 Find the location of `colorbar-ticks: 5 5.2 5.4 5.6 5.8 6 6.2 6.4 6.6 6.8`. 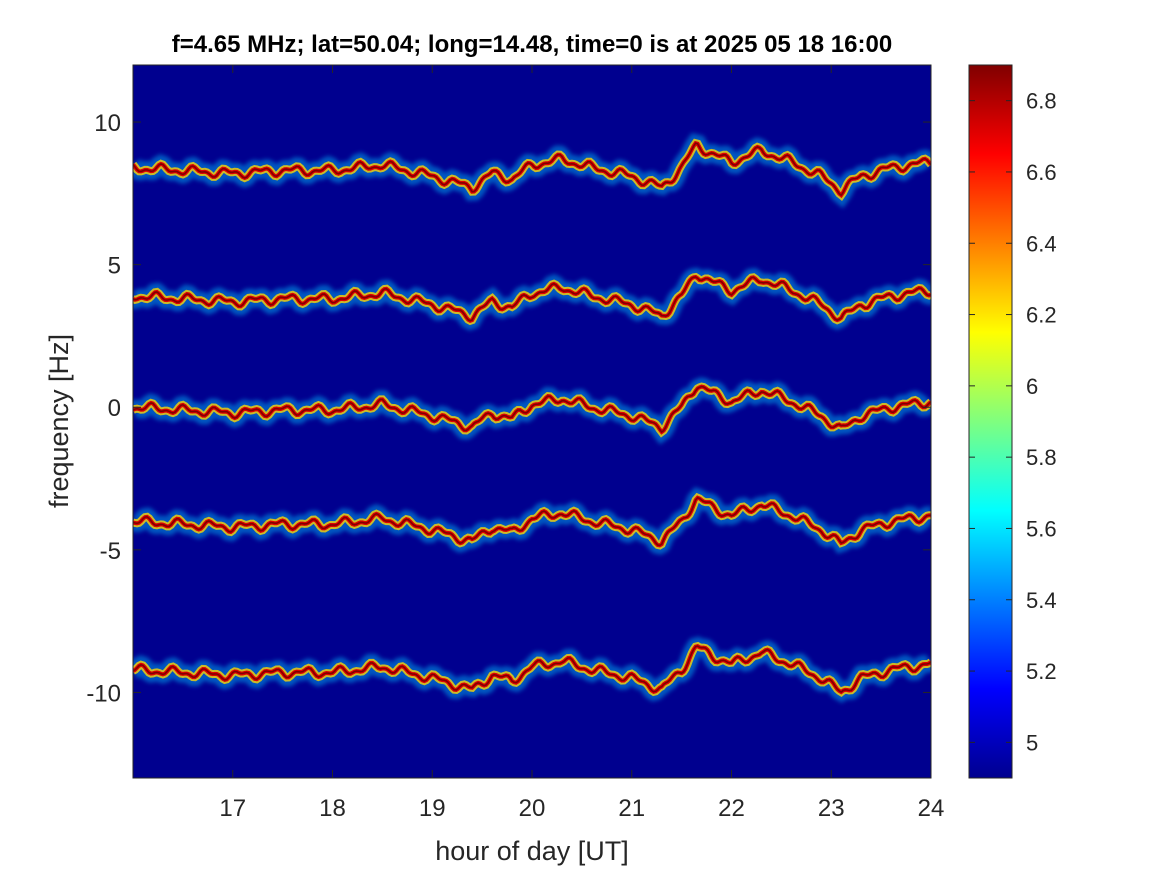

colorbar-ticks: 5 5.2 5.4 5.6 5.8 6 6.2 6.4 6.6 6.8 is located at coordinates (1013, 422).